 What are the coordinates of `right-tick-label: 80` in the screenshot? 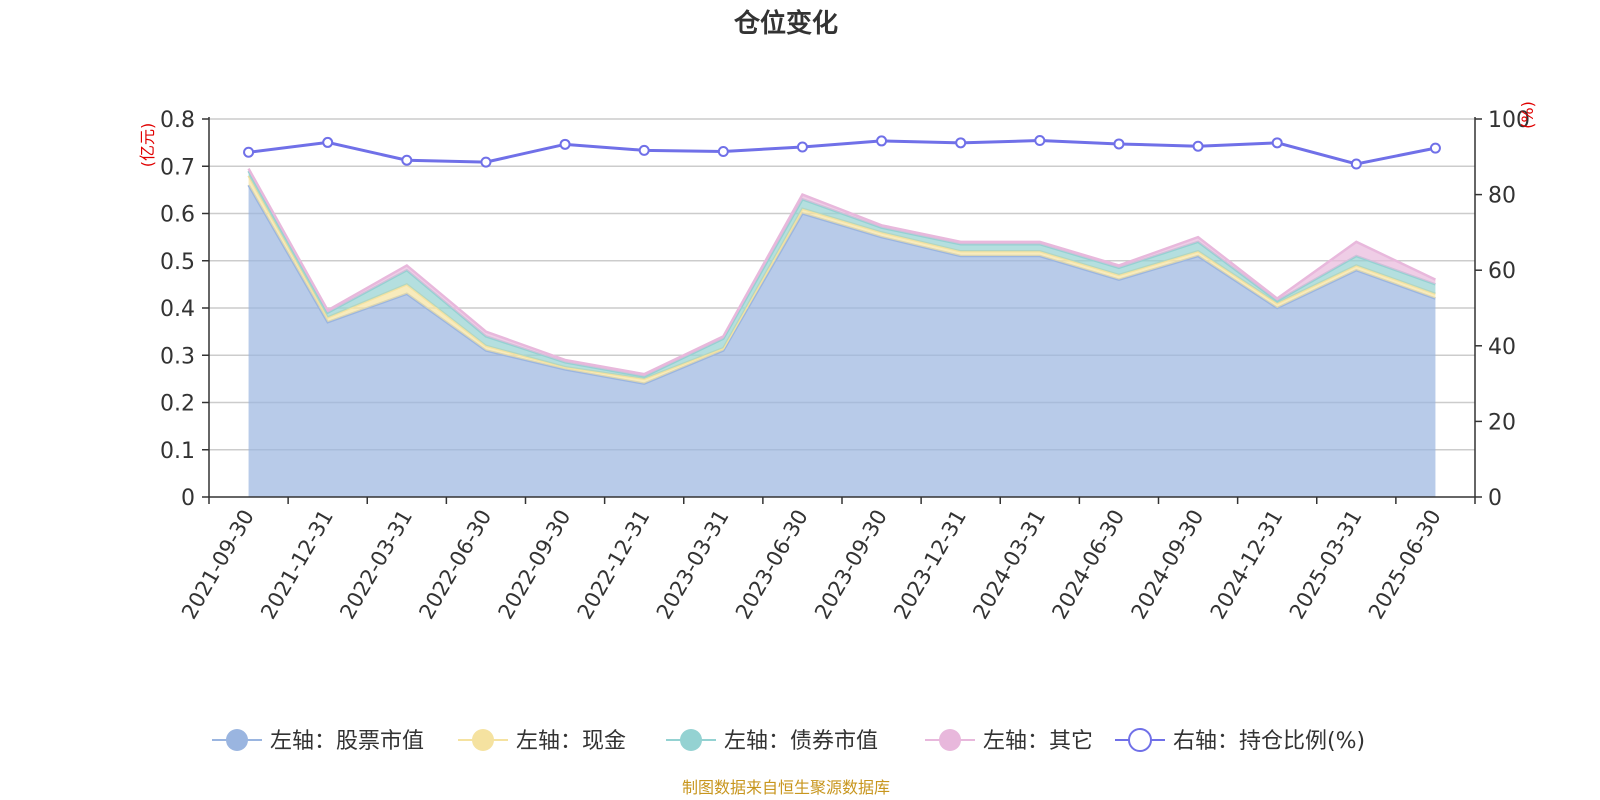 It's located at (1502, 196).